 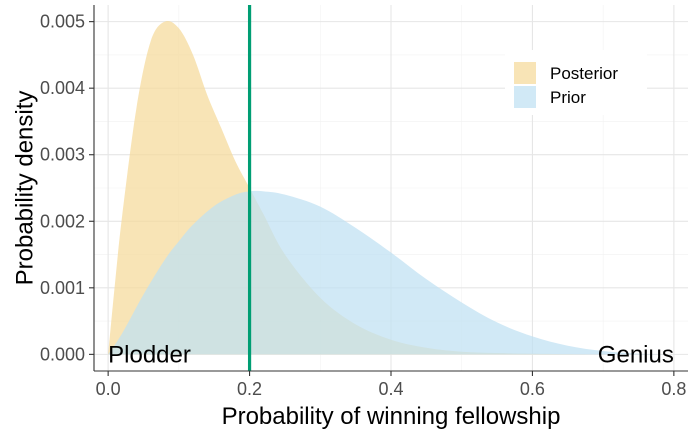 What do you see at coordinates (108, 389) in the screenshot?
I see `x-tick-label: 0.0` at bounding box center [108, 389].